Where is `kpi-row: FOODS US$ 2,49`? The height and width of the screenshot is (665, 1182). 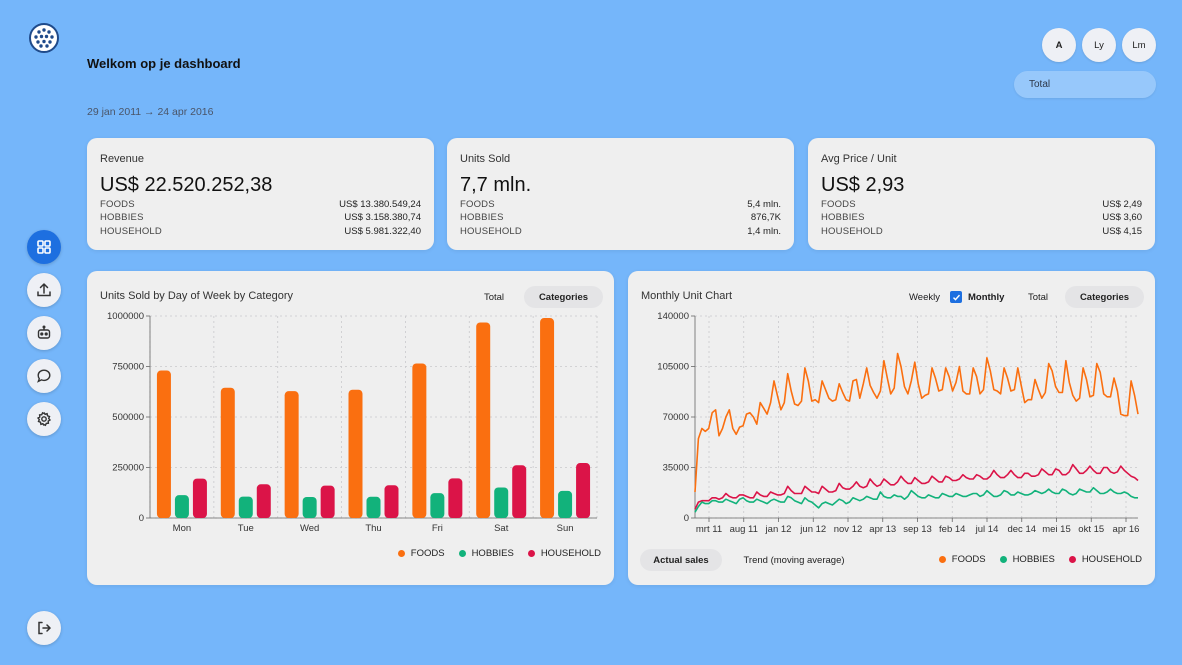 kpi-row: FOODS US$ 2,49 is located at coordinates (981, 205).